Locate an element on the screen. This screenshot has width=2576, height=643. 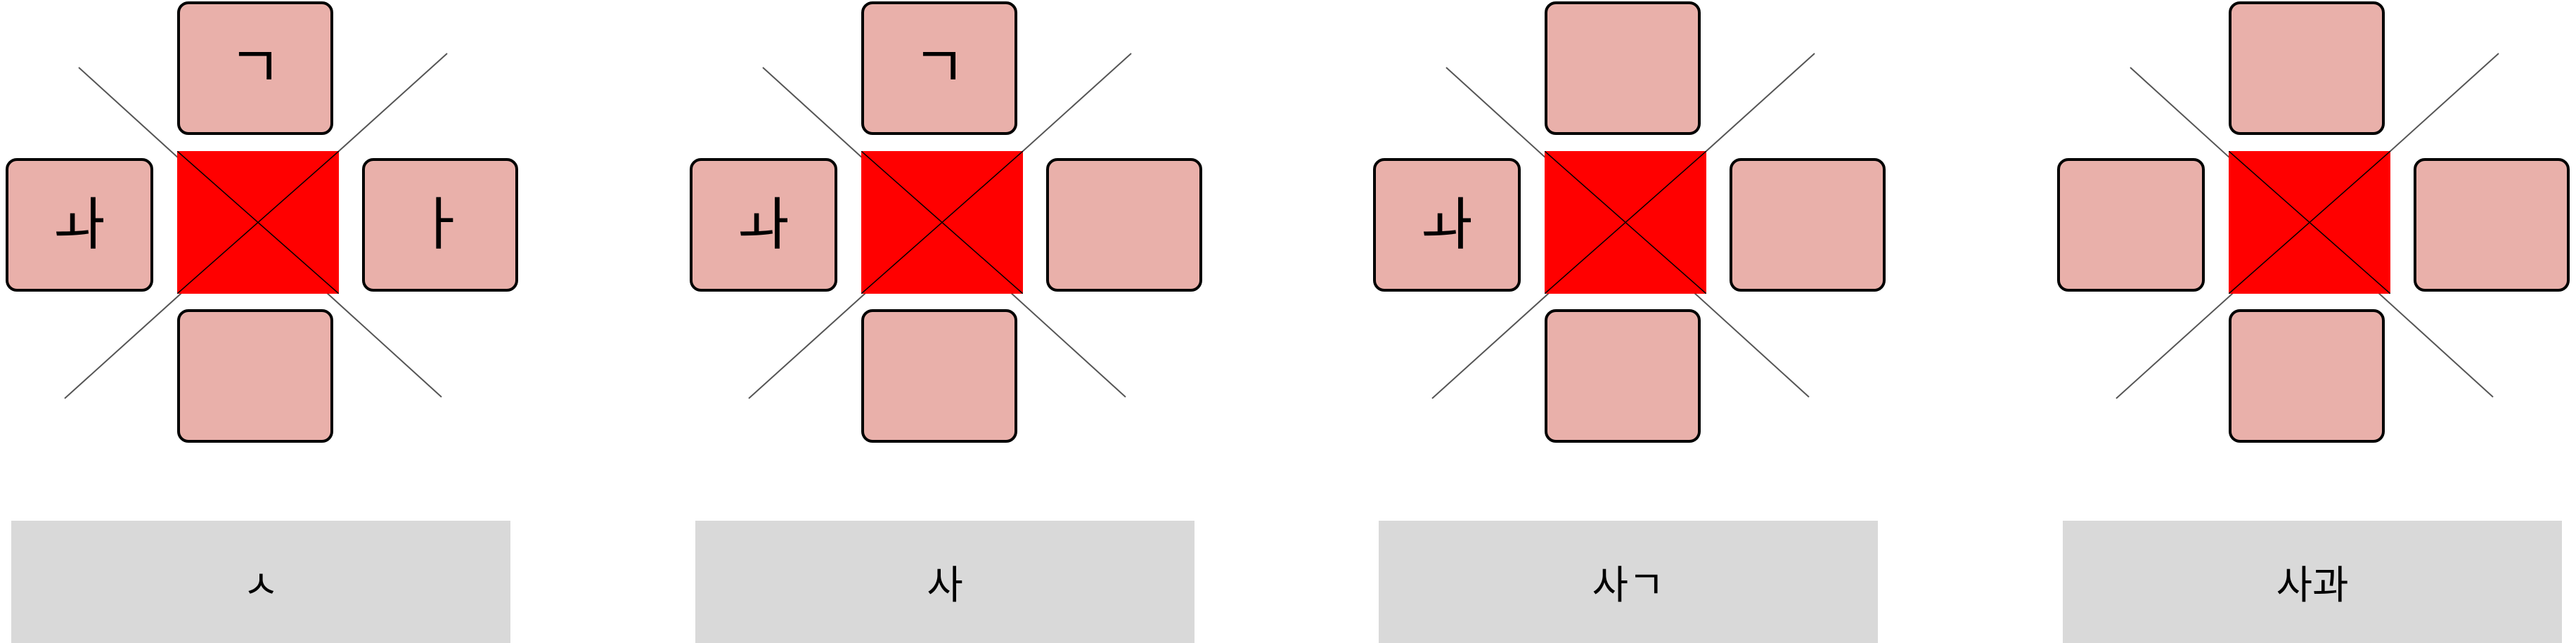
composed-text: 사과 is located at coordinates (2312, 582).